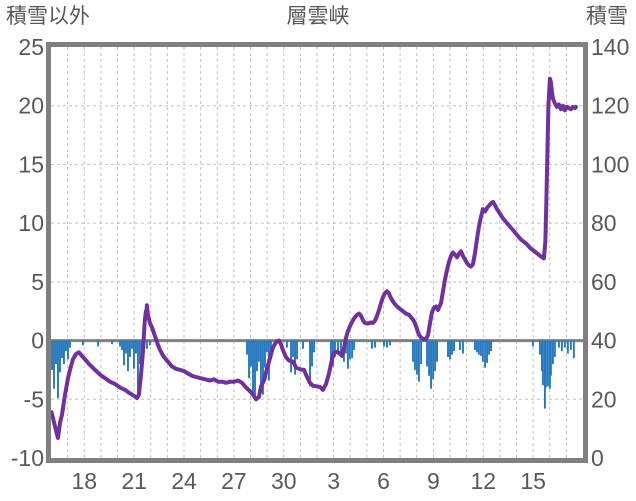  What do you see at coordinates (31, 106) in the screenshot?
I see `left-tick-label: 20` at bounding box center [31, 106].